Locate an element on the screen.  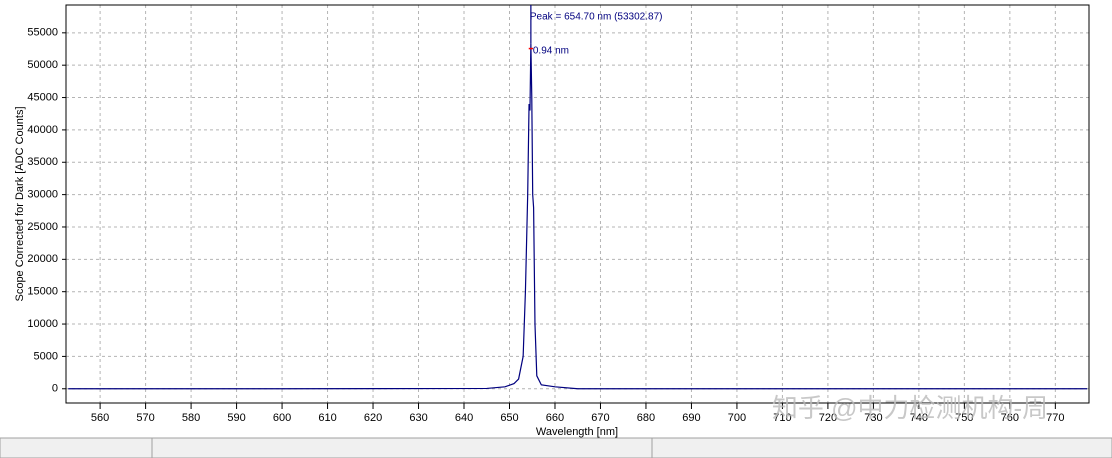
x-tick-label: 720 is located at coordinates (828, 418).